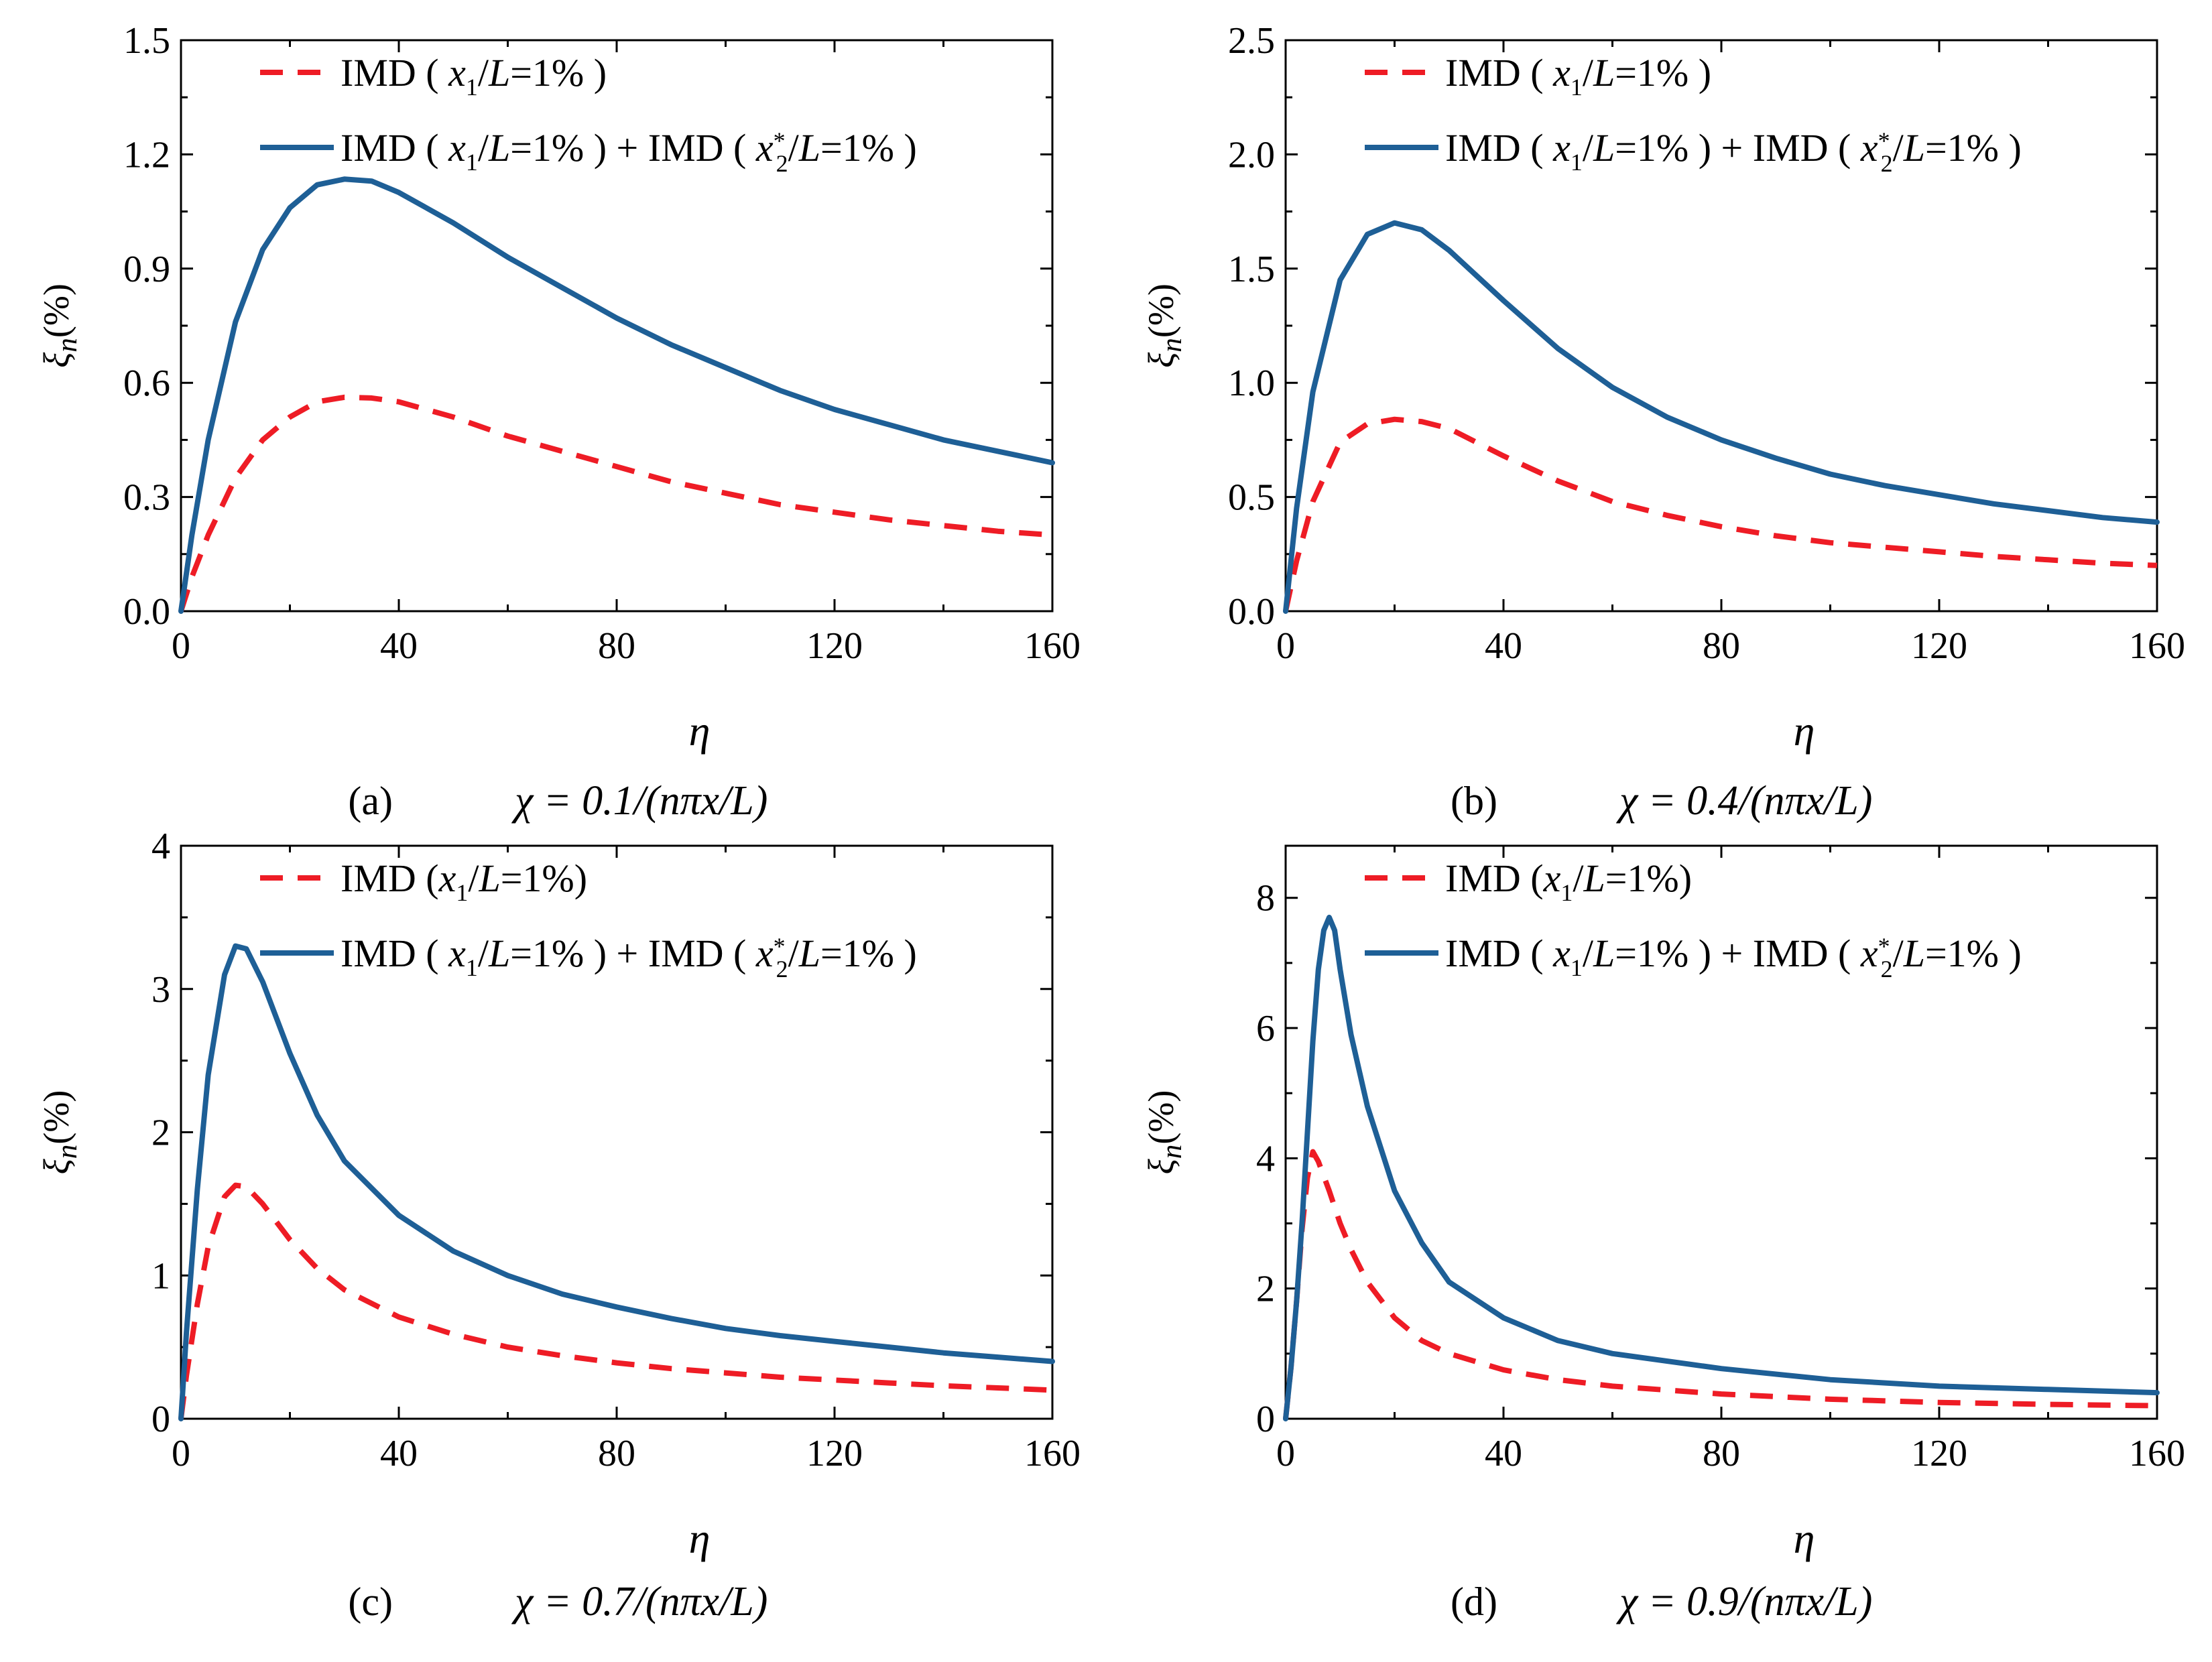 The width and height of the screenshot is (2212, 1662). Describe the element at coordinates (146, 383) in the screenshot. I see `y-tick-label: 0.6` at that location.